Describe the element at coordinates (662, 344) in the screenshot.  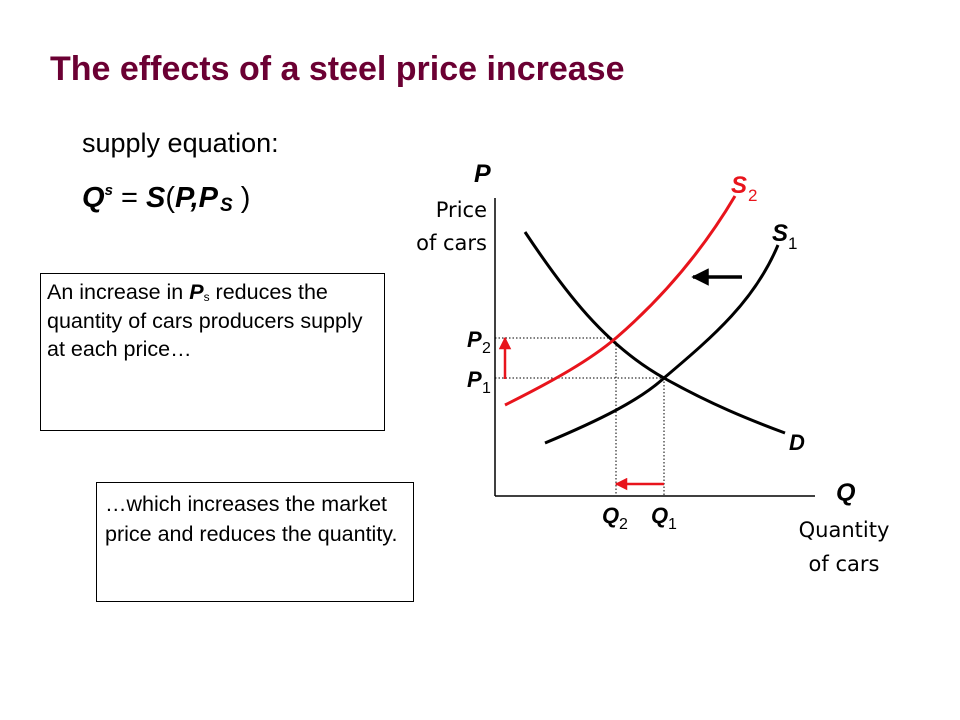
I see `supply-curve-s1` at that location.